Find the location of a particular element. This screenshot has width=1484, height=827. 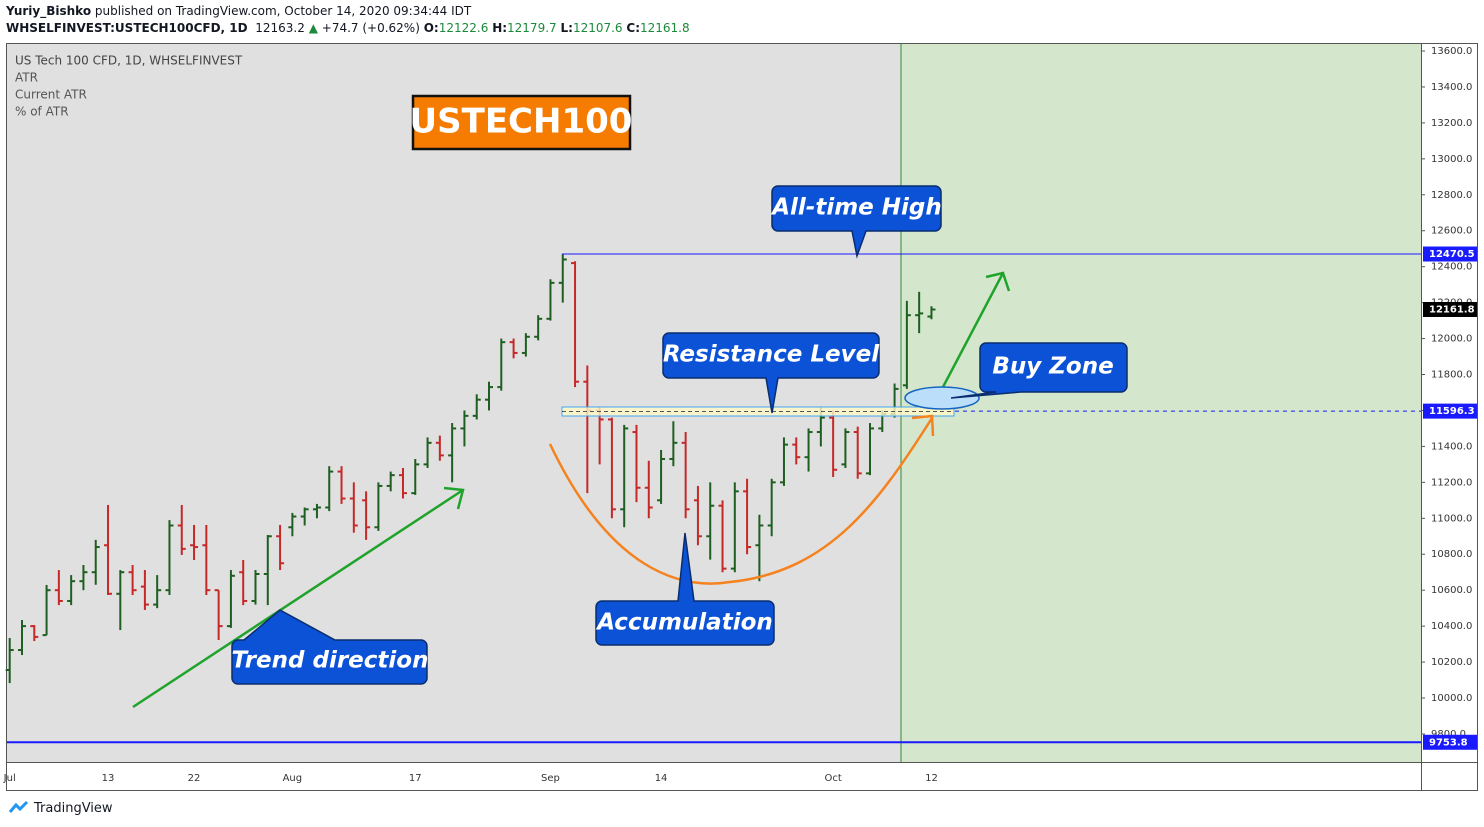

accumulation-callout is located at coordinates (685, 589).